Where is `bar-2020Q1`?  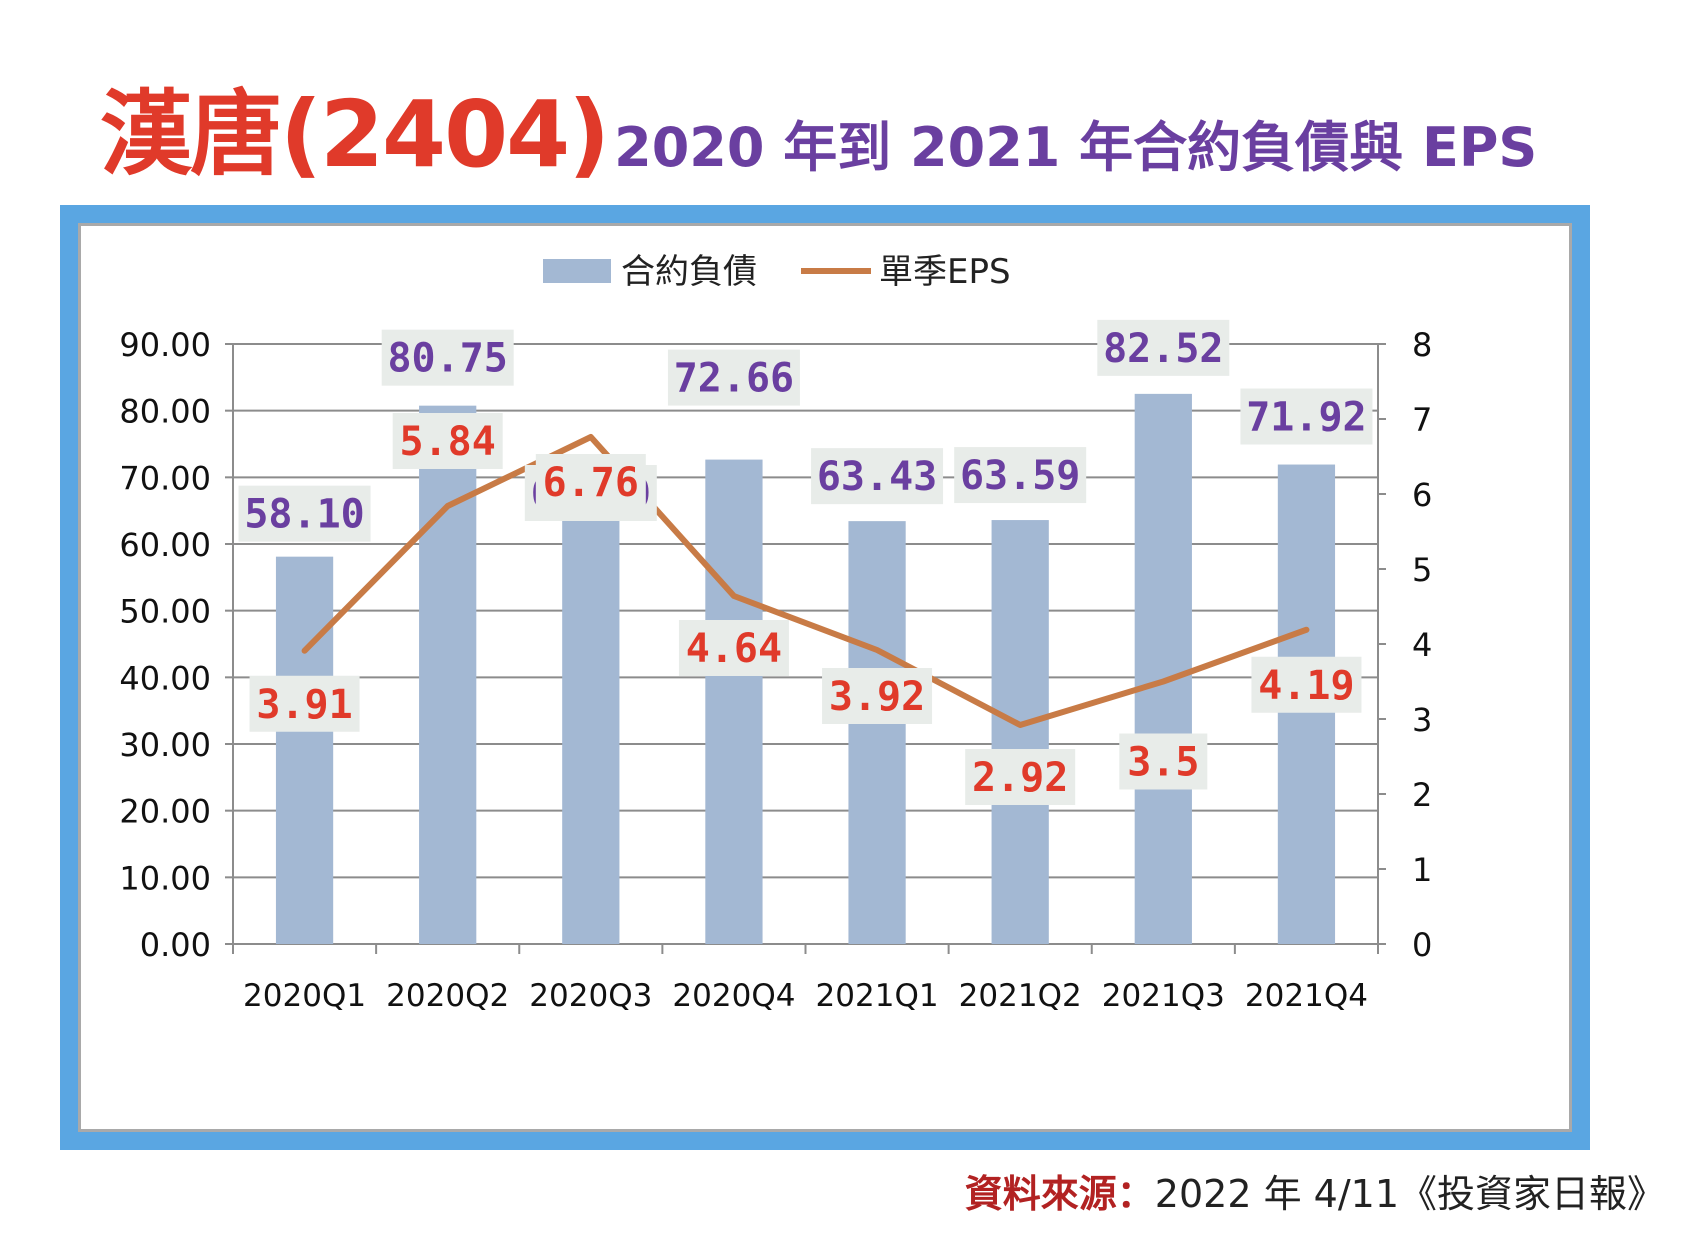
bar-2020Q1 is located at coordinates (304, 750).